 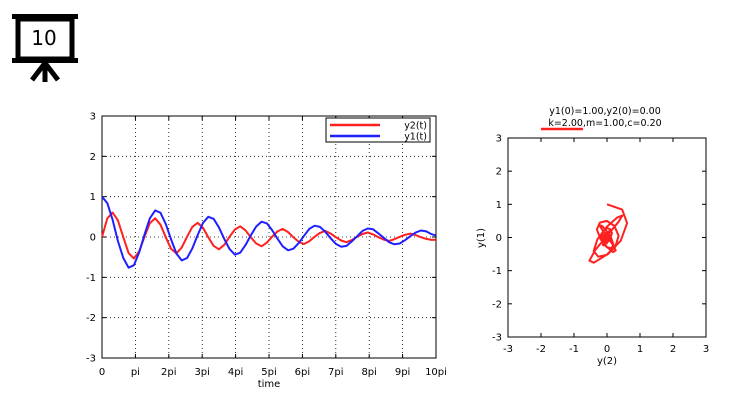 What do you see at coordinates (169, 372) in the screenshot?
I see `x-tick-label: 2pi` at bounding box center [169, 372].